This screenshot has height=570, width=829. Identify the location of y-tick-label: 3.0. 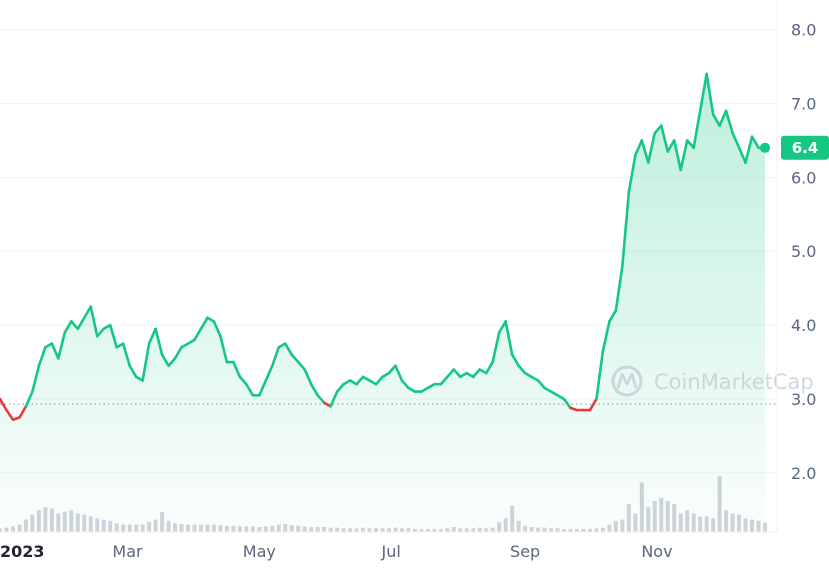
(803, 399).